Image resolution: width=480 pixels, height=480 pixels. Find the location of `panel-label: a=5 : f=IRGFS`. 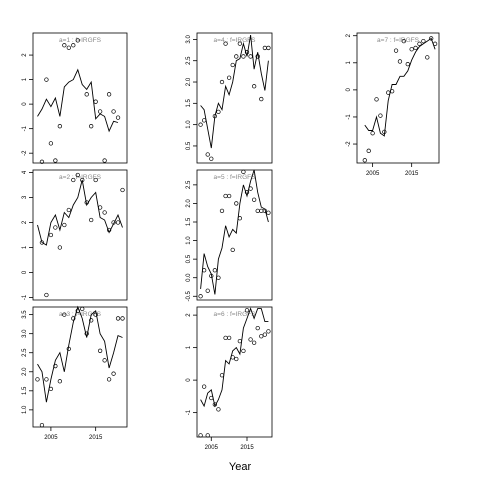

panel-label: a=5 : f=IRGFS is located at coordinates (235, 177).